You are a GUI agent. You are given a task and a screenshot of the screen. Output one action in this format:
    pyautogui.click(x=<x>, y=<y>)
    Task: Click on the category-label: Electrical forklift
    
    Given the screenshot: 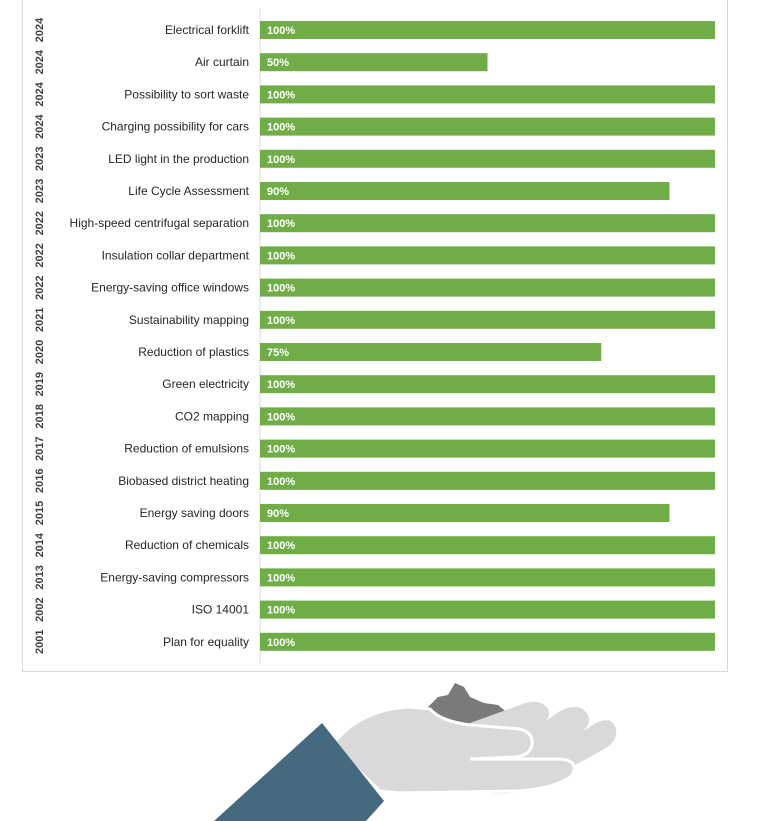 What is the action you would take?
    pyautogui.click(x=207, y=30)
    